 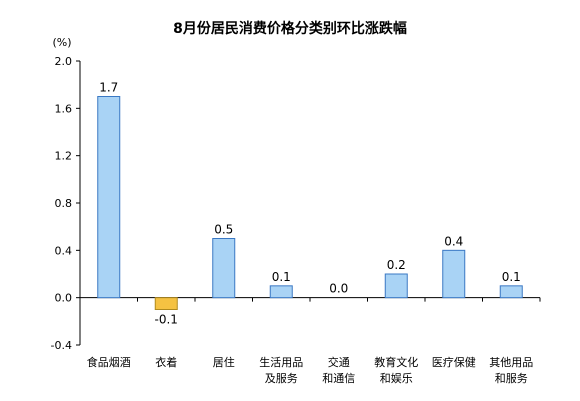 What do you see at coordinates (396, 265) in the screenshot?
I see `data-label: 0.2` at bounding box center [396, 265].